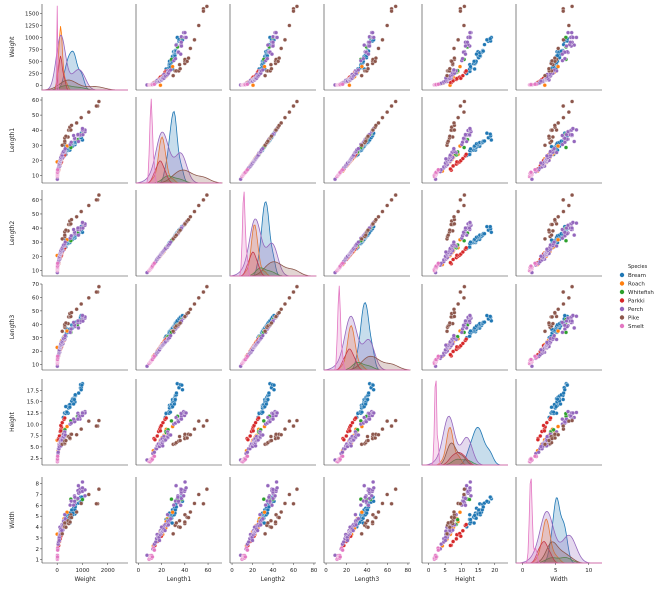 The width and height of the screenshot is (671, 607). What do you see at coordinates (85, 62) in the screenshot?
I see `kde-perch` at bounding box center [85, 62].